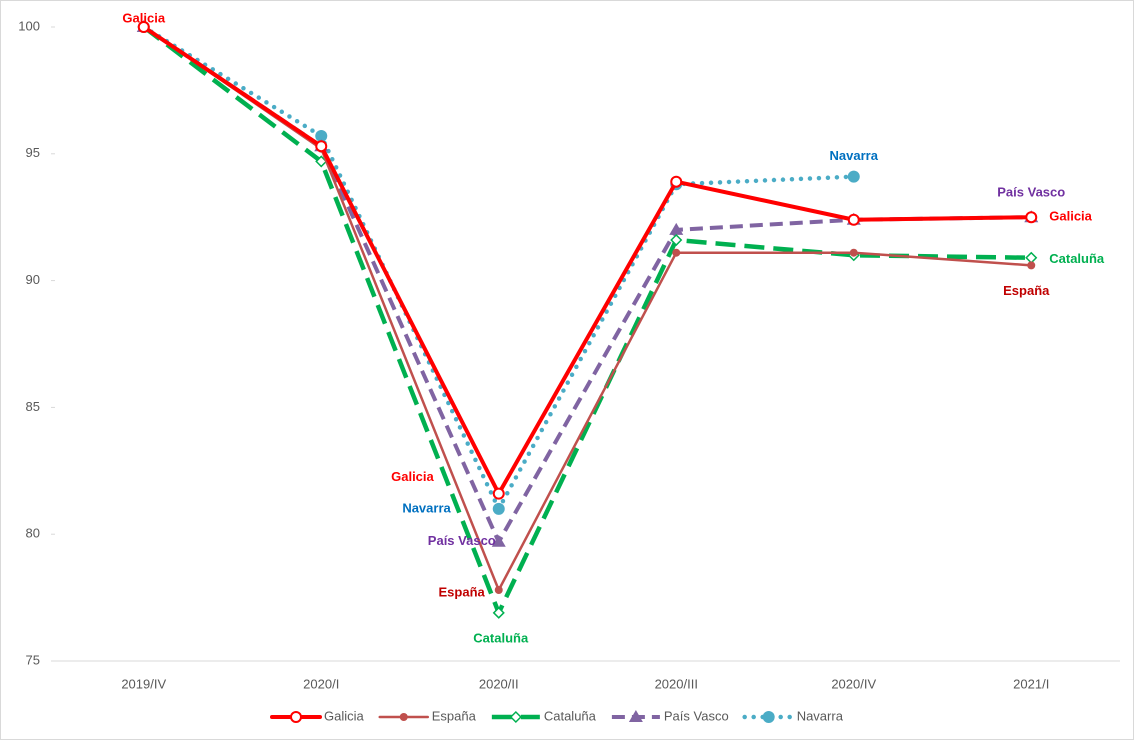 The image size is (1134, 740). Describe the element at coordinates (499, 683) in the screenshot. I see `x-tick-label: 2020/II` at that location.